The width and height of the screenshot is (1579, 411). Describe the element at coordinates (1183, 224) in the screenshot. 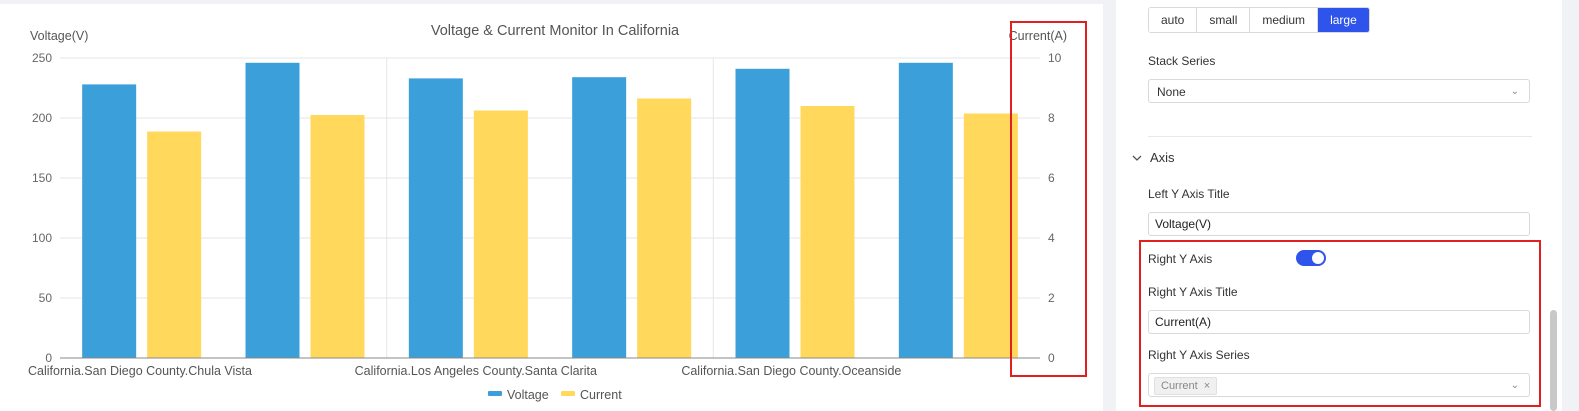

I see `left-y-axis-title-value: Voltage(V)` at that location.